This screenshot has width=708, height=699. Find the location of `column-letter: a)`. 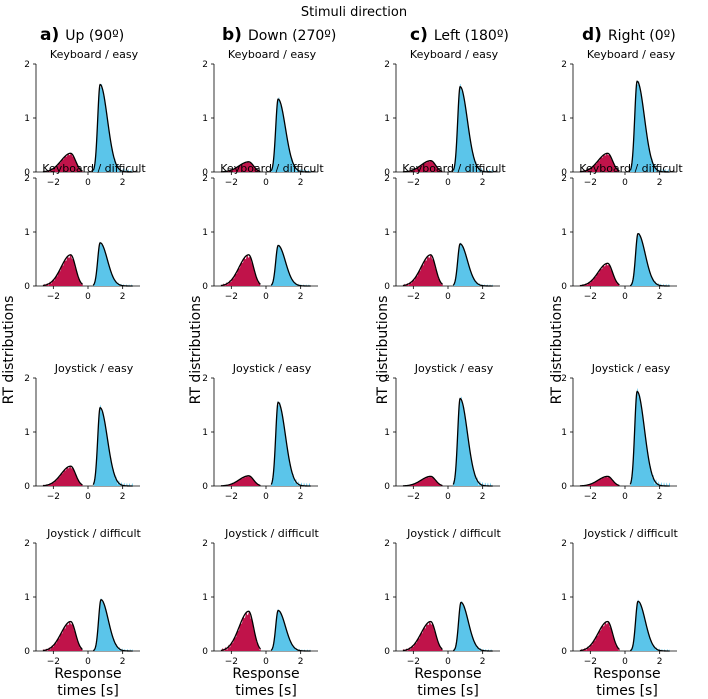

column-letter: a) is located at coordinates (49, 35).